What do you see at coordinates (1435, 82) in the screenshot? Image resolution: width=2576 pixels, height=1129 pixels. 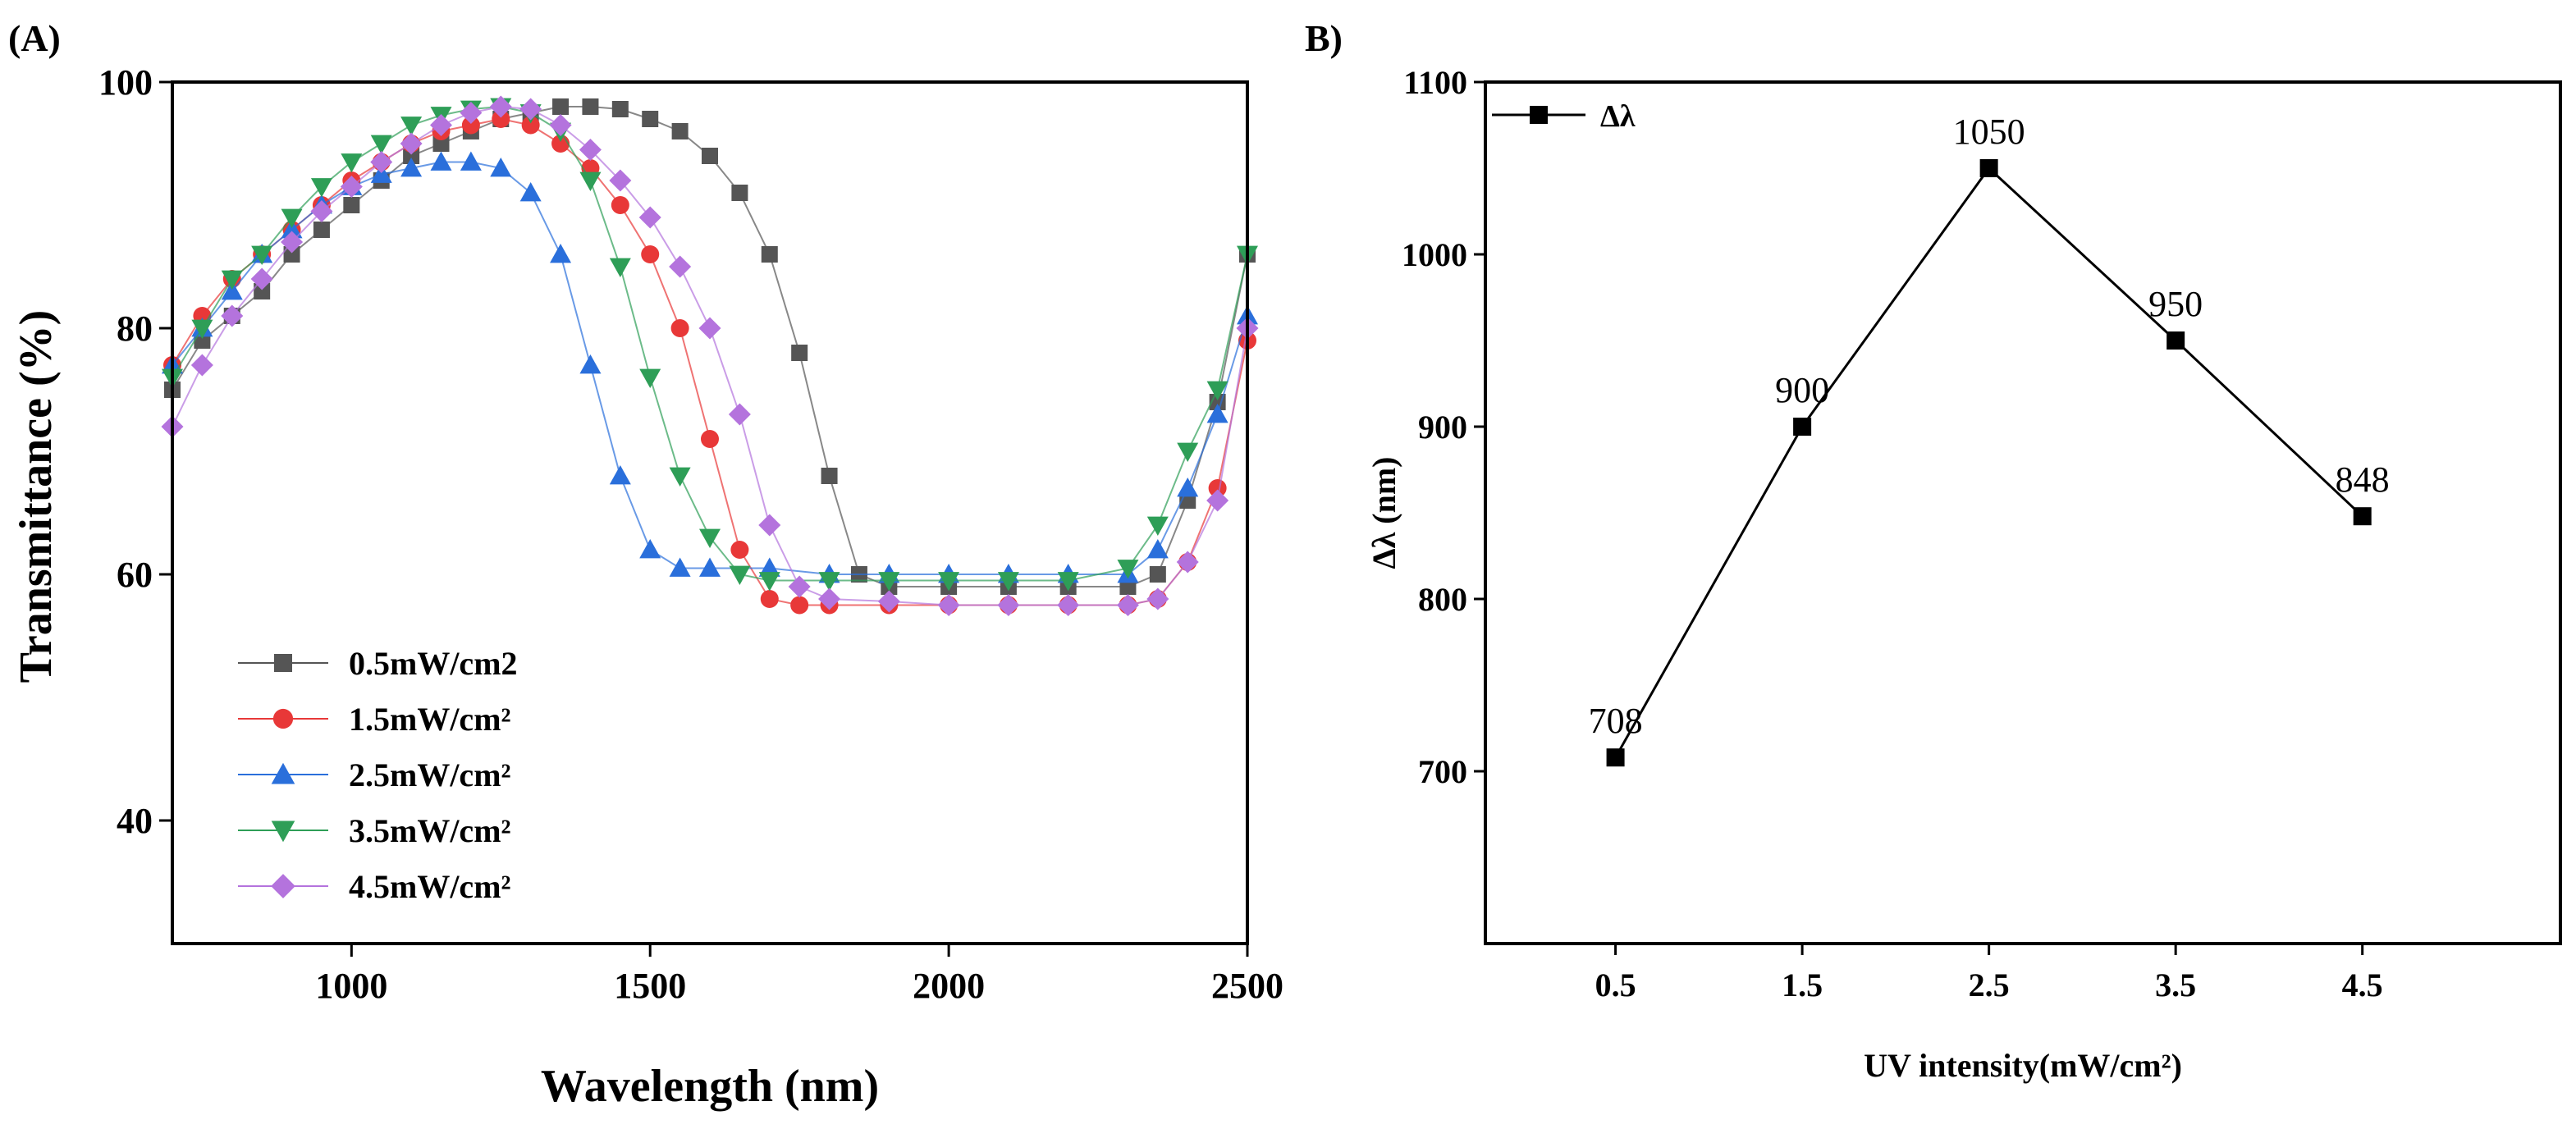 I see `y-tick-label: 1100` at bounding box center [1435, 82].